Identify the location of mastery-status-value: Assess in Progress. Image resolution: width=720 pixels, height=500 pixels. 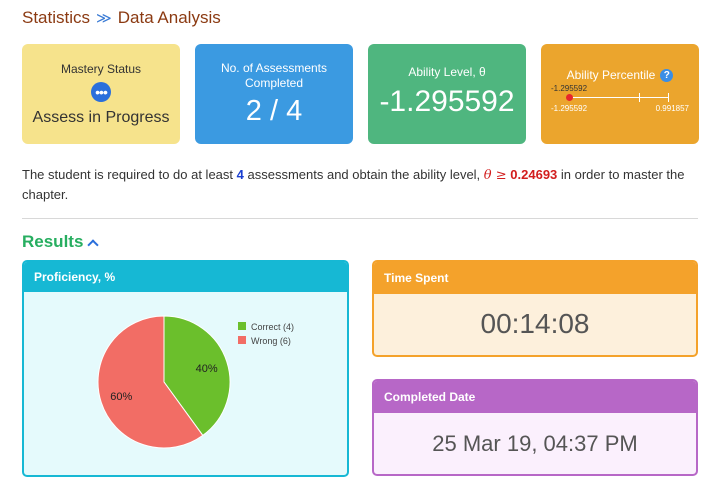
(101, 117).